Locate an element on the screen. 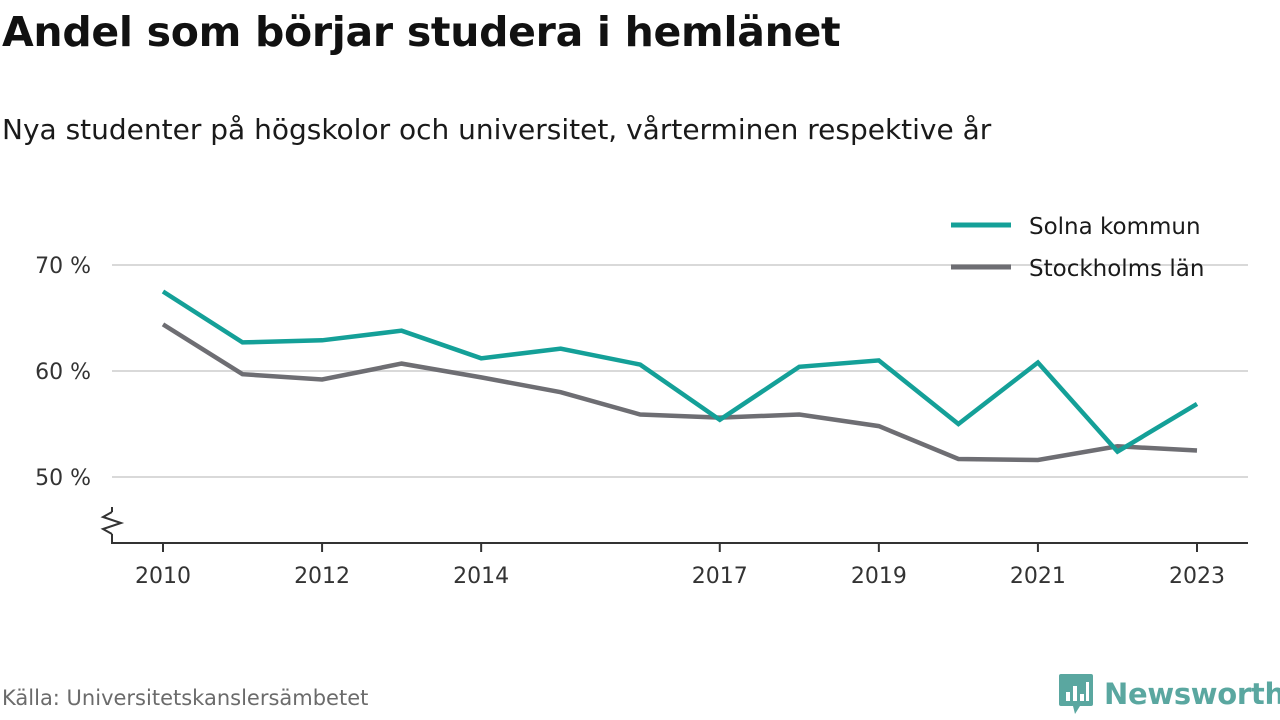 This screenshot has height=720, width=1280. legend-label: Stockholms län is located at coordinates (1116, 269).